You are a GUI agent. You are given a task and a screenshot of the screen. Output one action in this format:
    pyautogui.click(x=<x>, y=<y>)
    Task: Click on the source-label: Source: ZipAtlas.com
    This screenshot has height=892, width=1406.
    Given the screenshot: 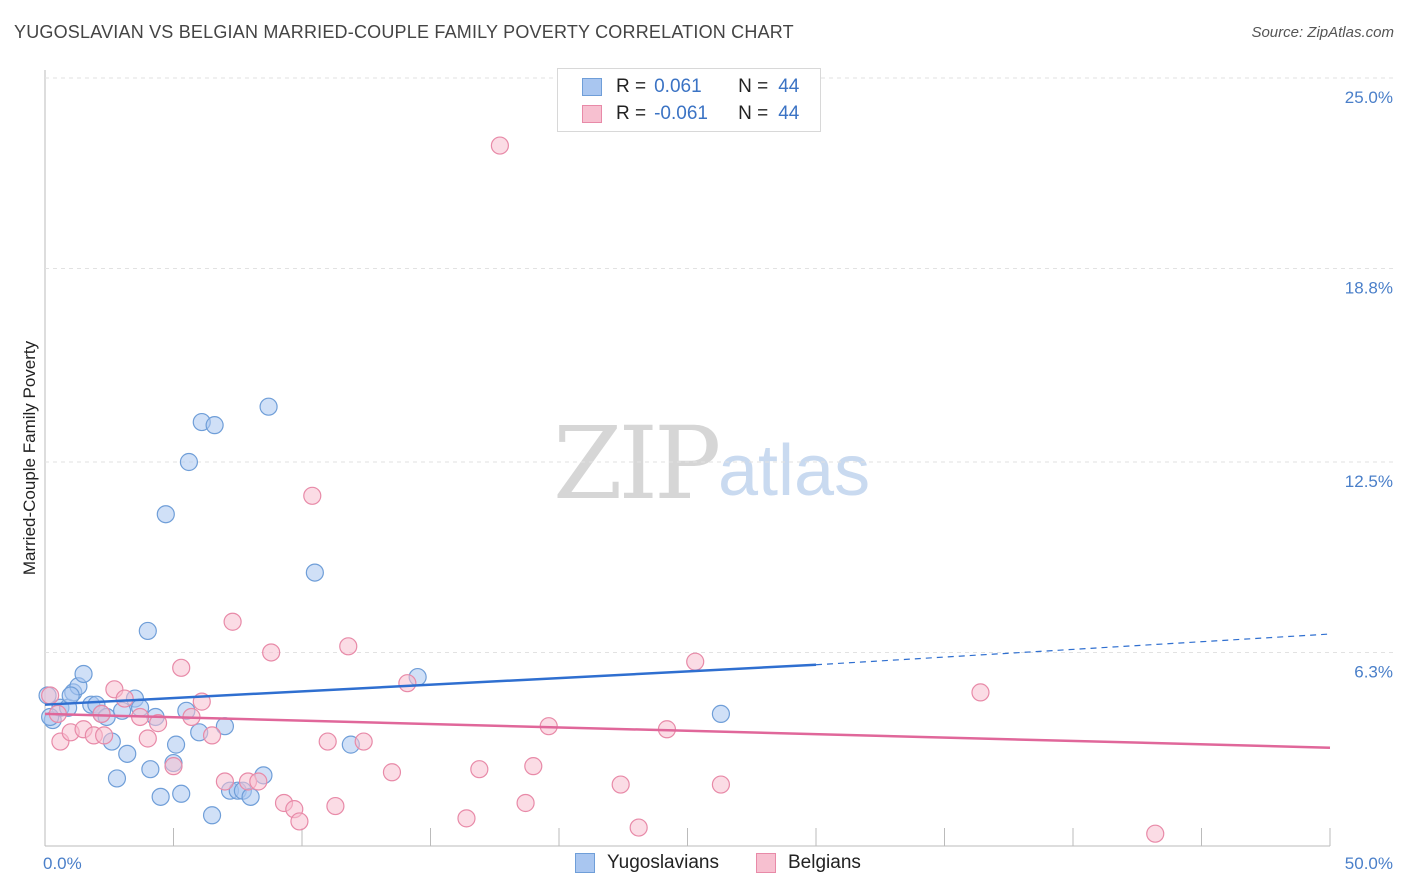 What is the action you would take?
    pyautogui.click(x=1322, y=32)
    